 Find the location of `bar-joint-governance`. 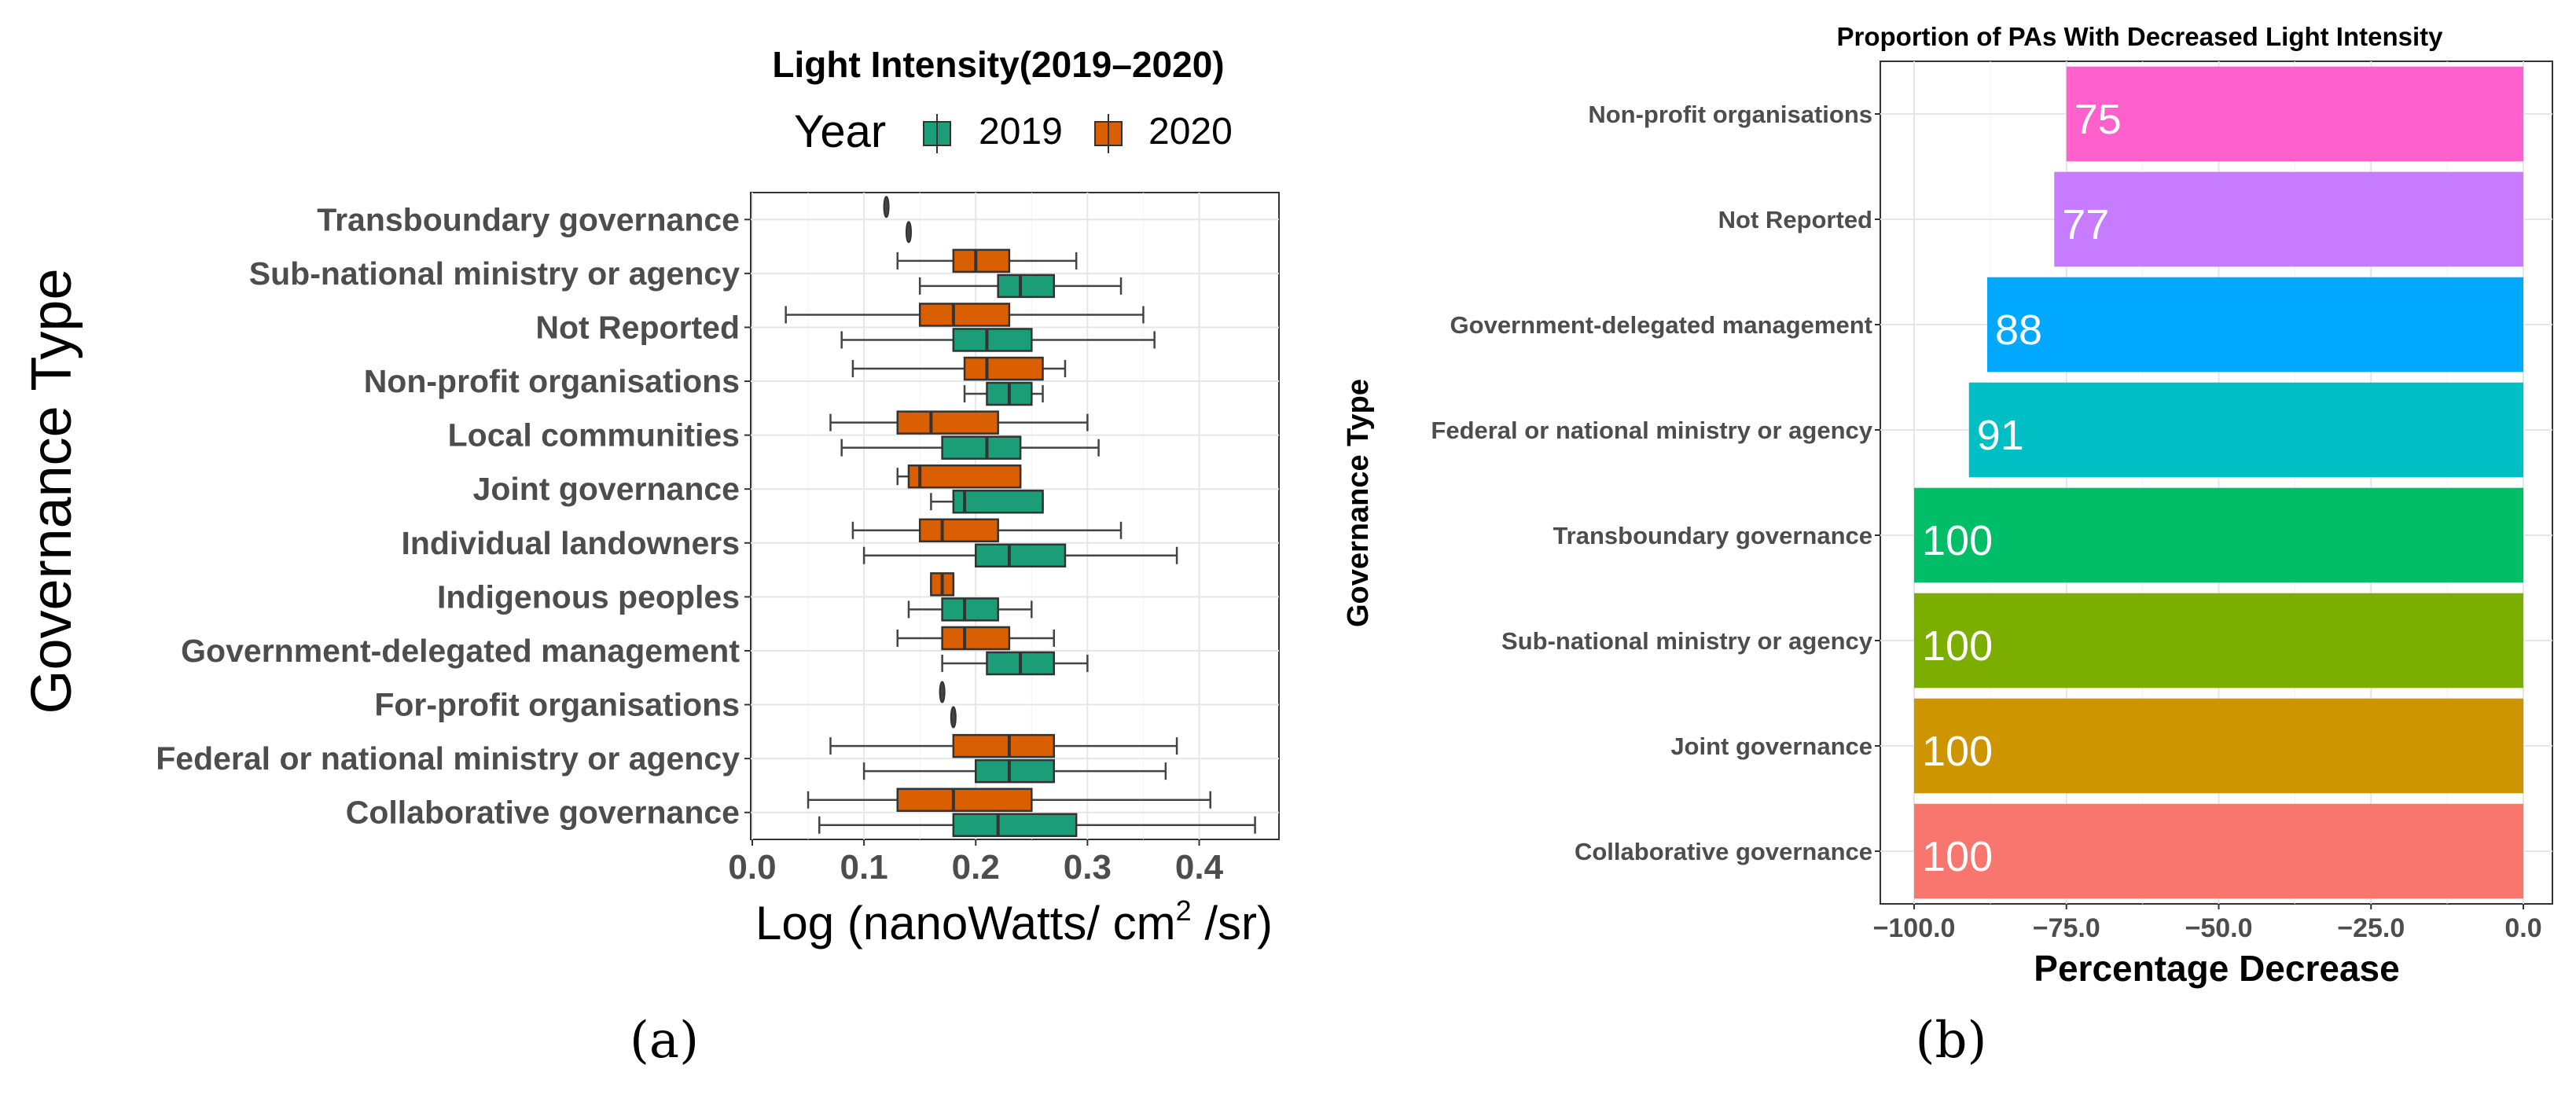

bar-joint-governance is located at coordinates (2218, 746).